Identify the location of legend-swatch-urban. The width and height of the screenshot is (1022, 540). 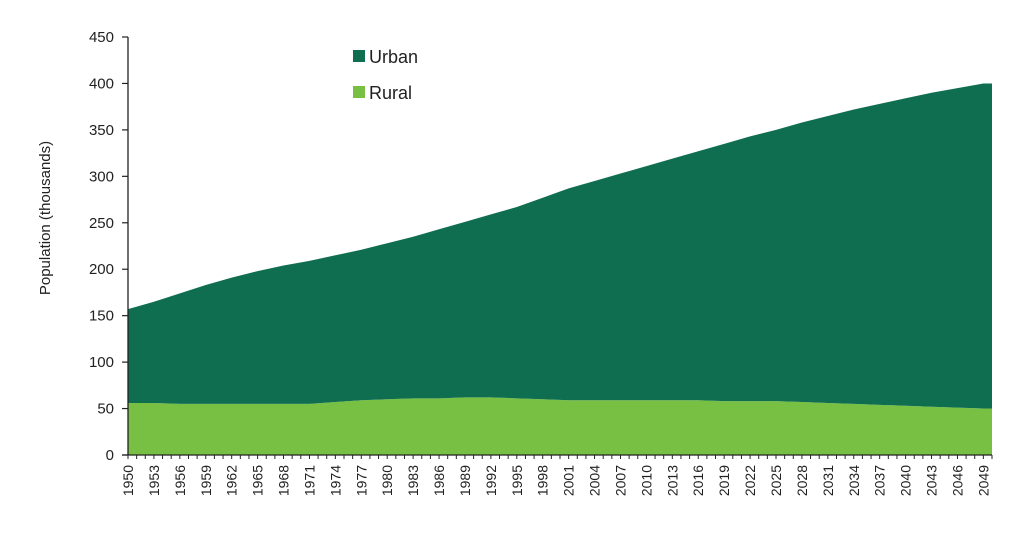
(359, 56).